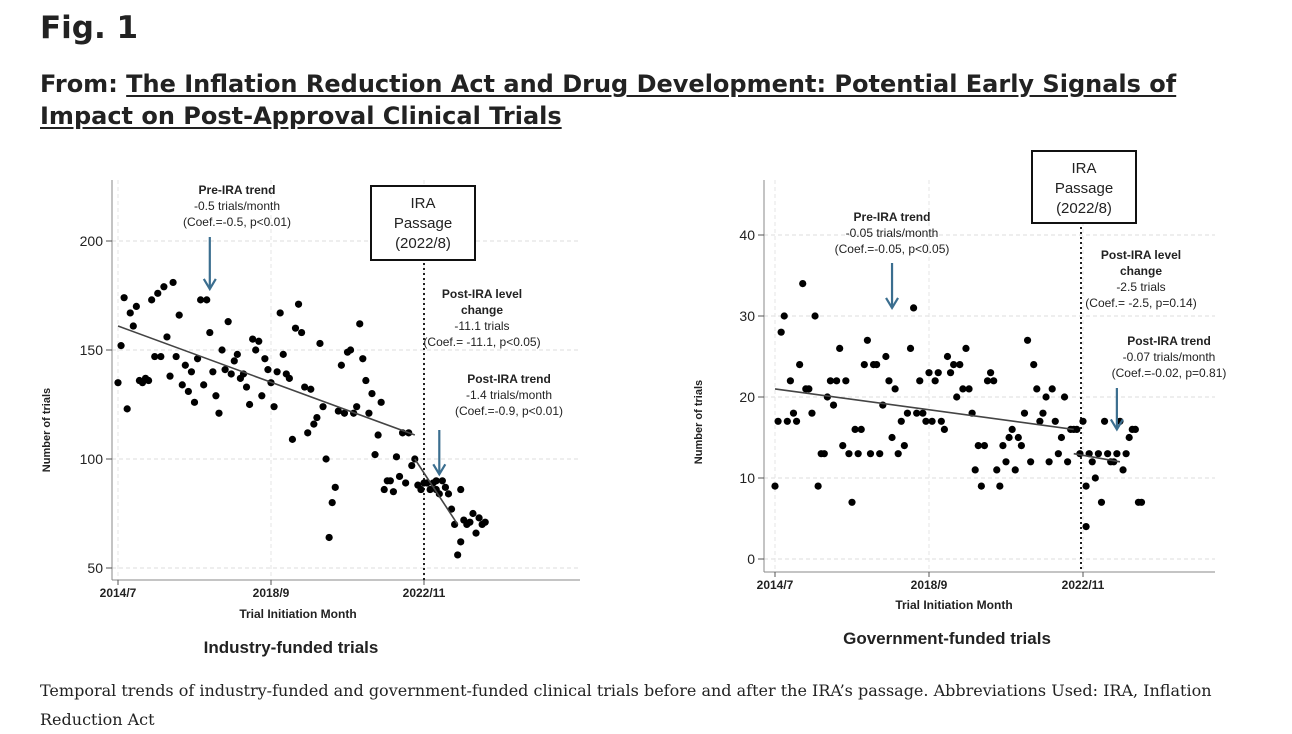 This screenshot has width=1292, height=734. What do you see at coordinates (929, 585) in the screenshot?
I see `x-tick-label: 2018/9` at bounding box center [929, 585].